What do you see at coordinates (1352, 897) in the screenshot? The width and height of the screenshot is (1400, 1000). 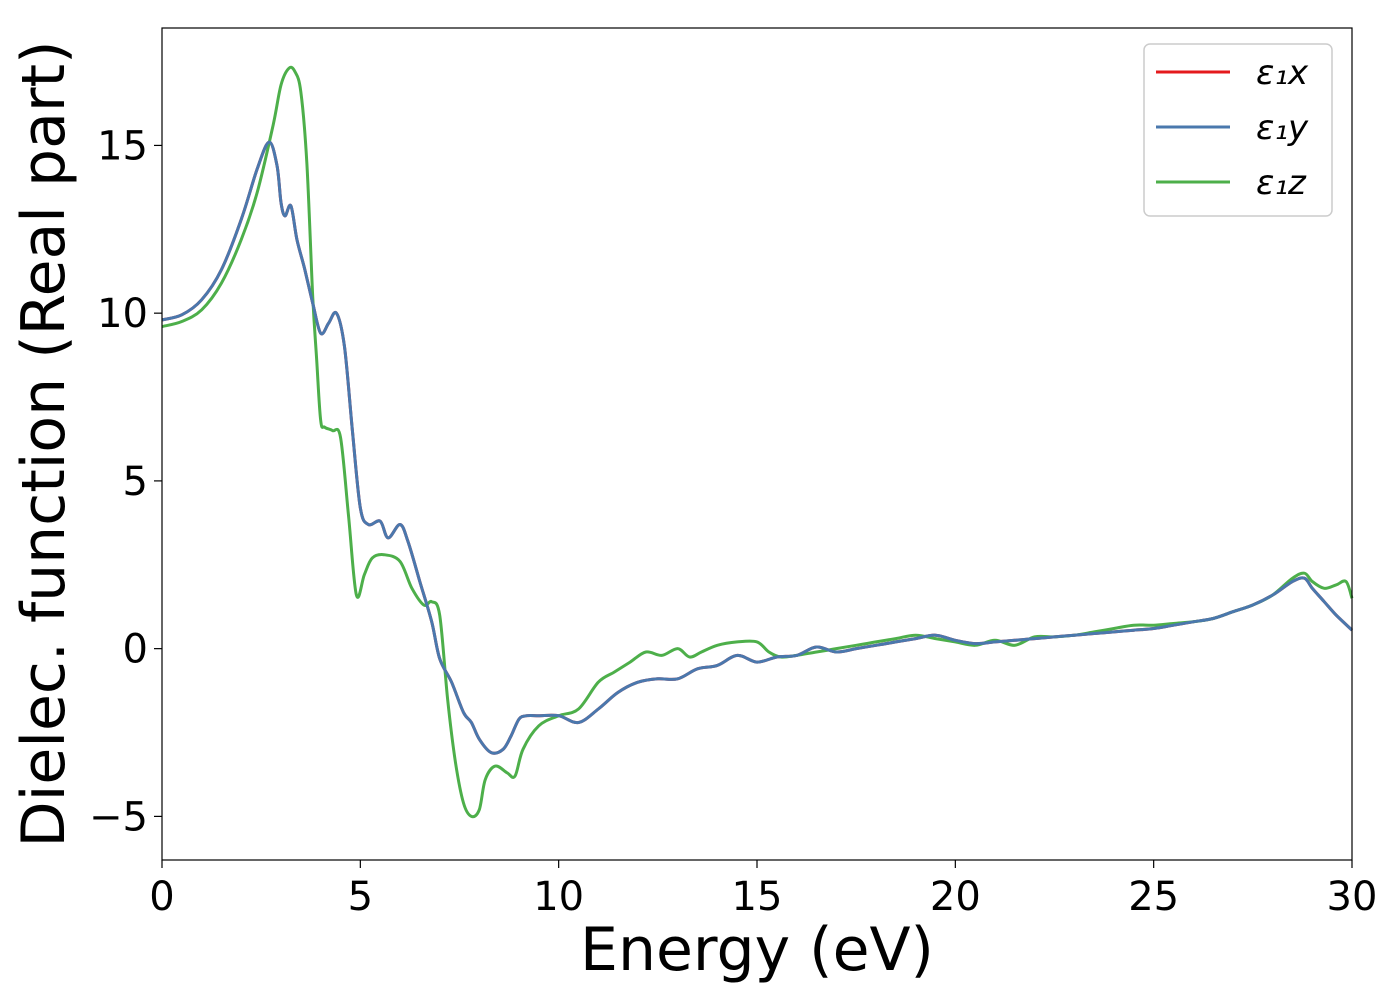 I see `x-tick-label: 30` at bounding box center [1352, 897].